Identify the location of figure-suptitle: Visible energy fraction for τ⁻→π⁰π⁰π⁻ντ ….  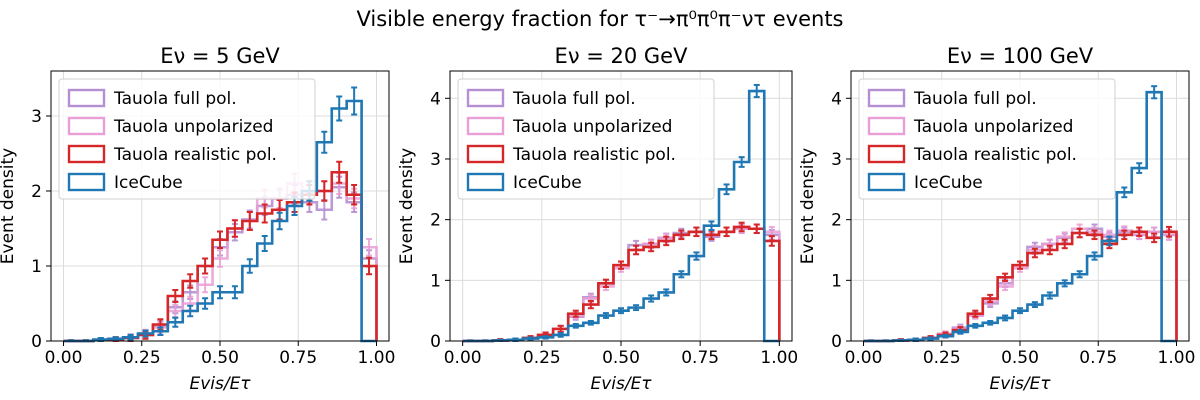
(600, 19).